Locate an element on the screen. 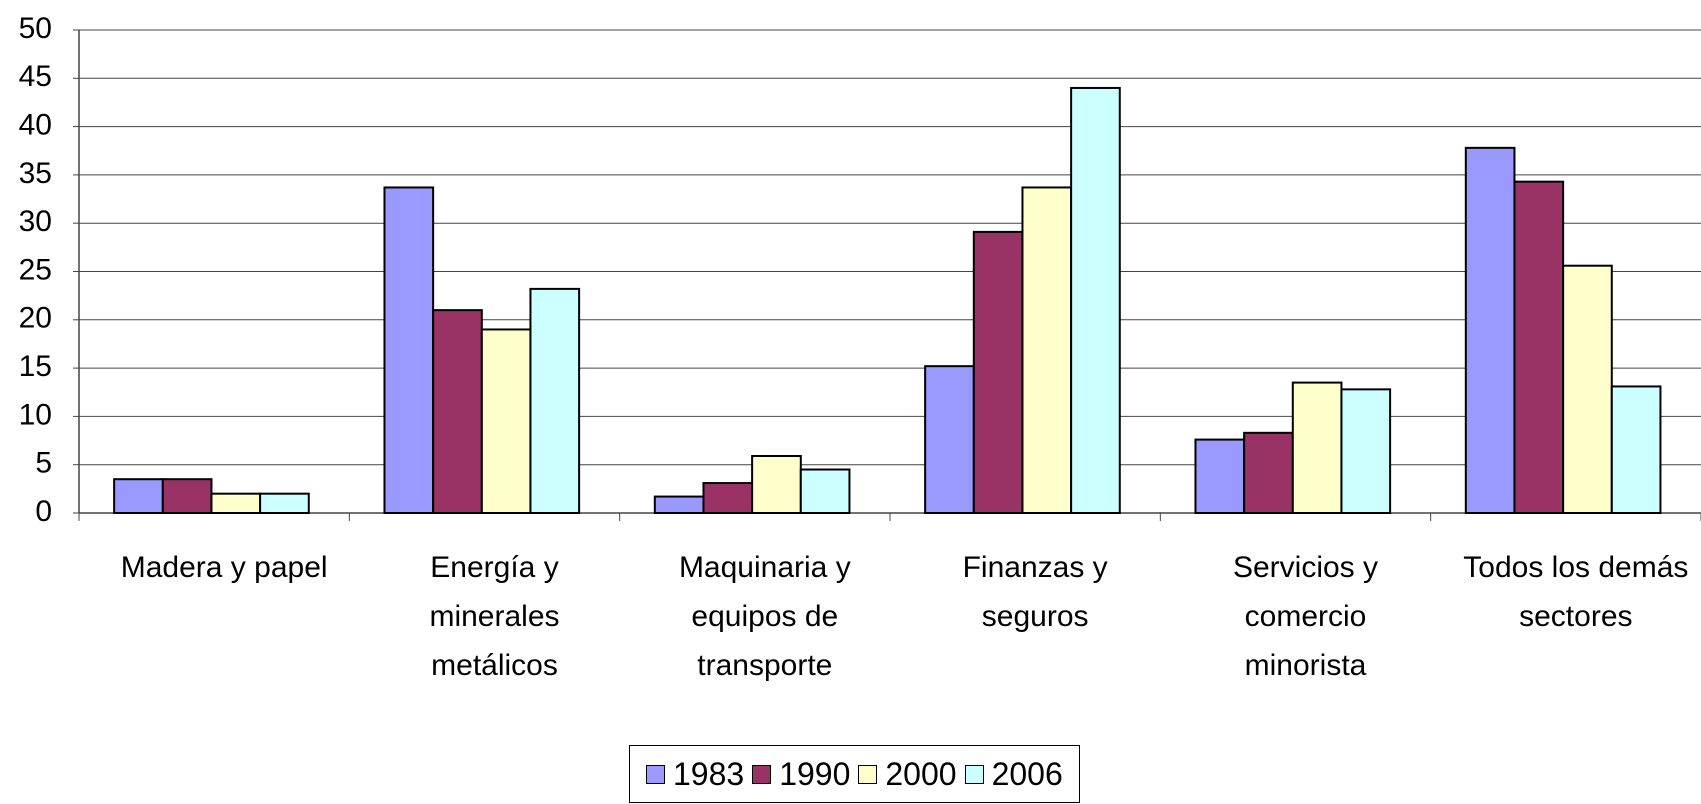 This screenshot has height=804, width=1701. legend-item: 2006 is located at coordinates (1013, 774).